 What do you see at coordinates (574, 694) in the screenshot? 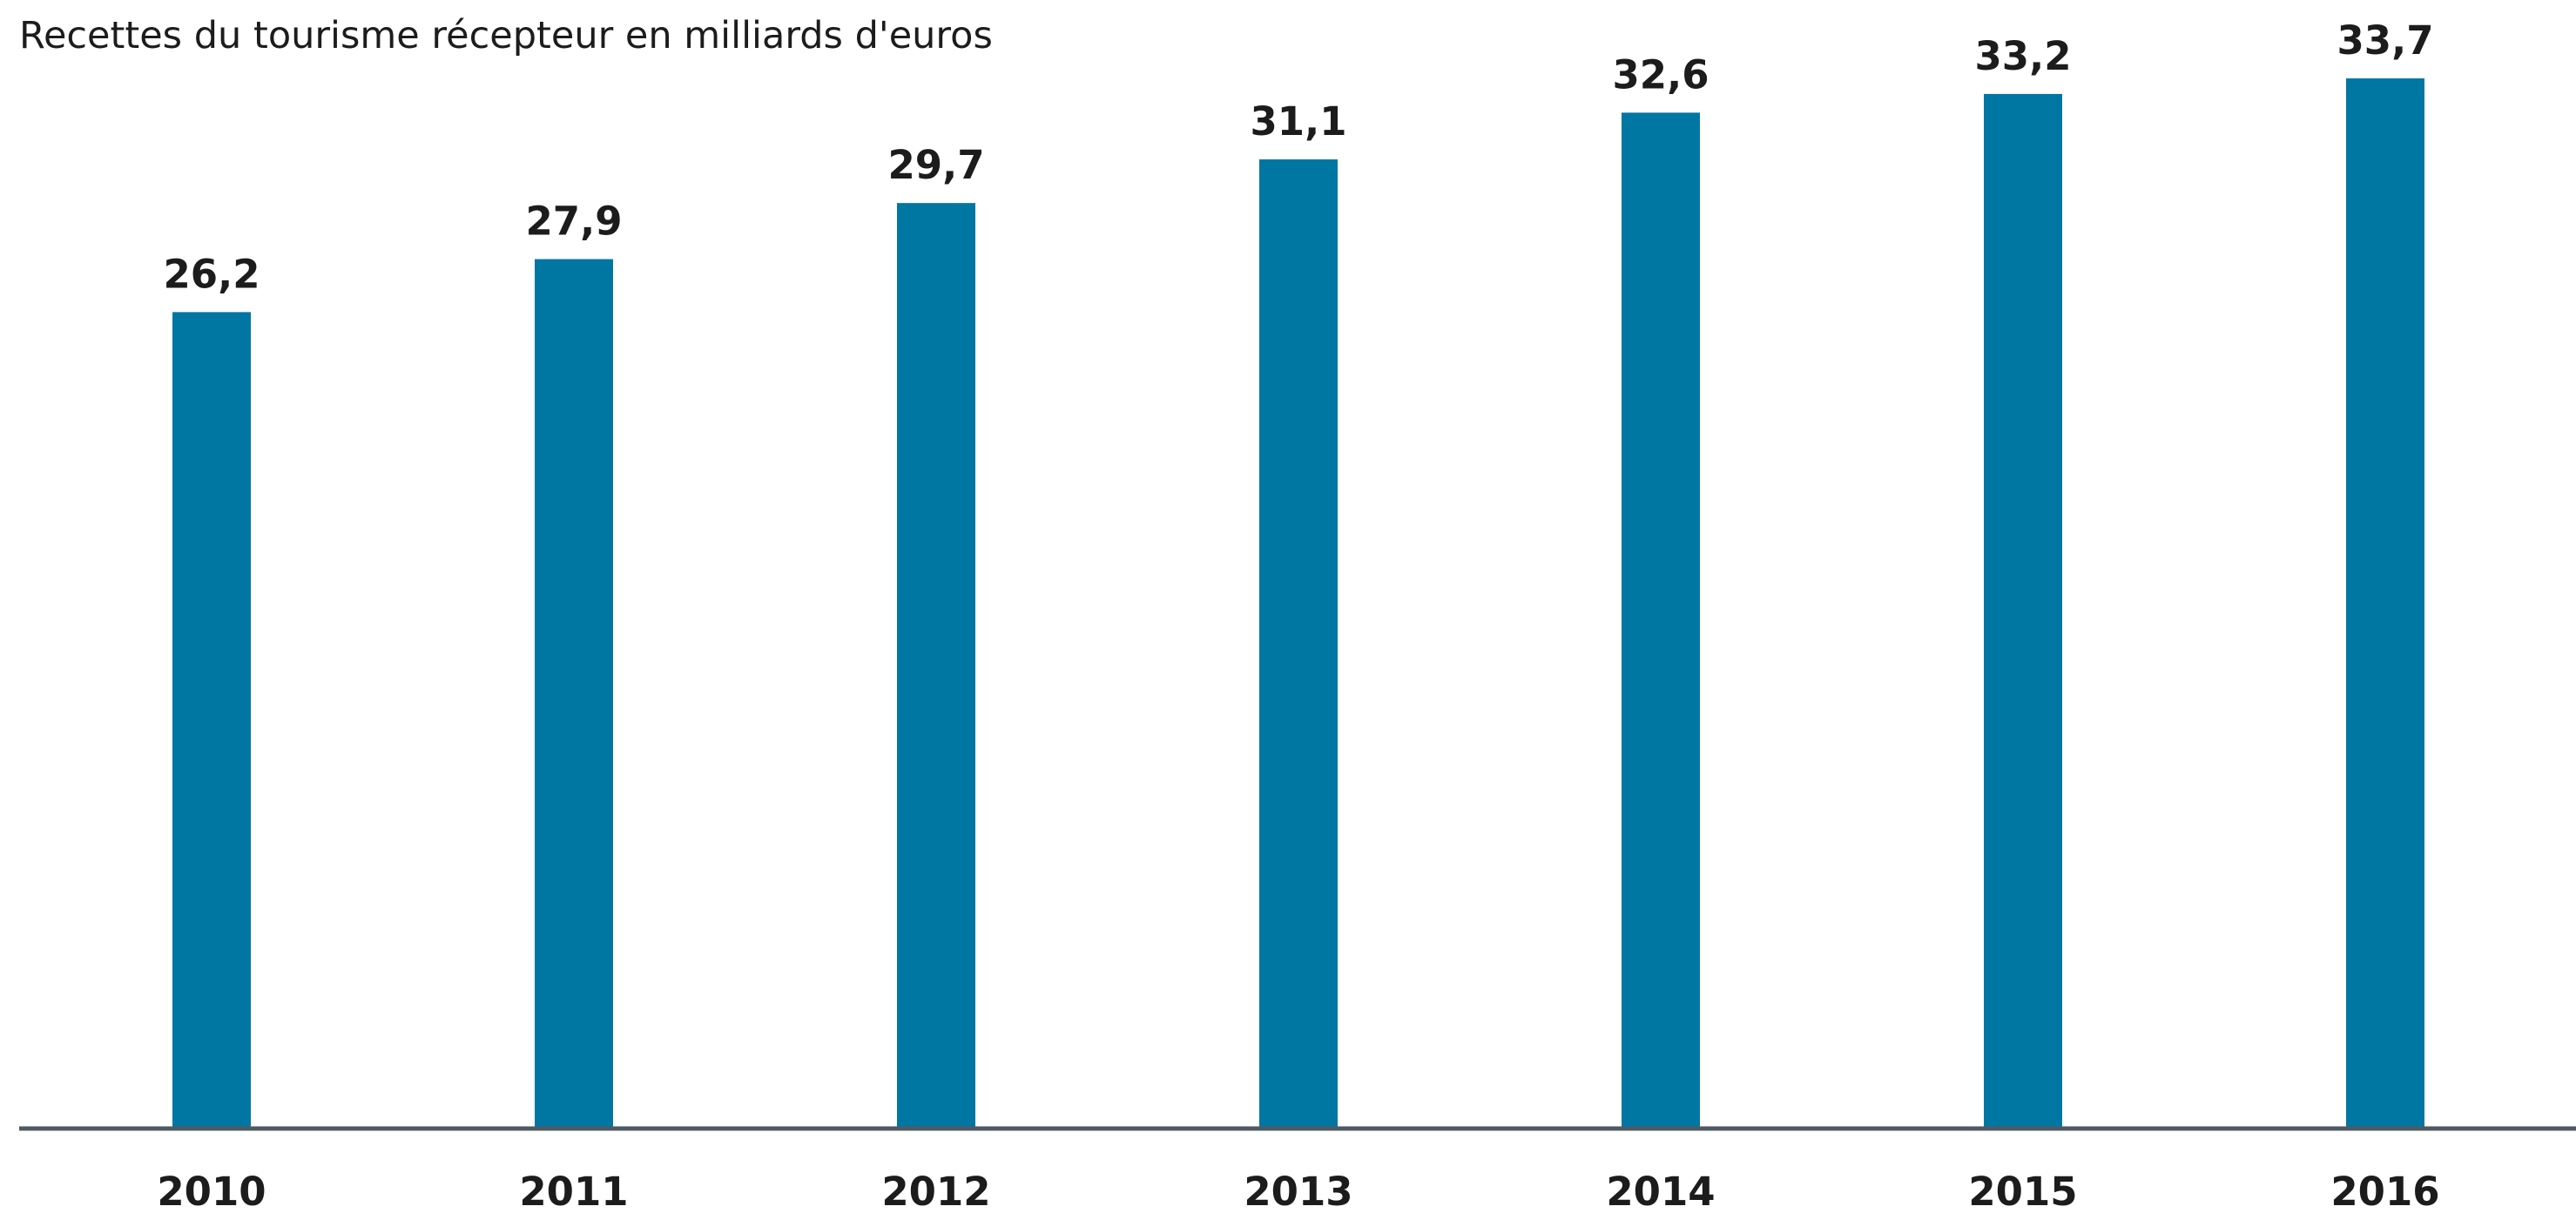
I see `bar-2011` at bounding box center [574, 694].